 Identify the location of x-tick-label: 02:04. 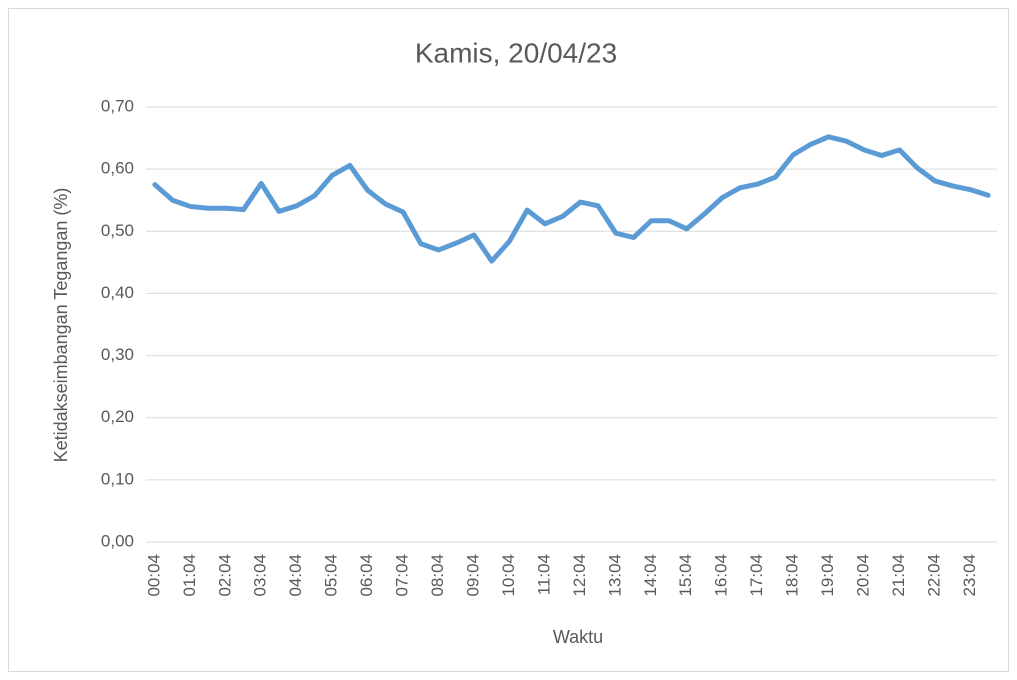
(224, 575).